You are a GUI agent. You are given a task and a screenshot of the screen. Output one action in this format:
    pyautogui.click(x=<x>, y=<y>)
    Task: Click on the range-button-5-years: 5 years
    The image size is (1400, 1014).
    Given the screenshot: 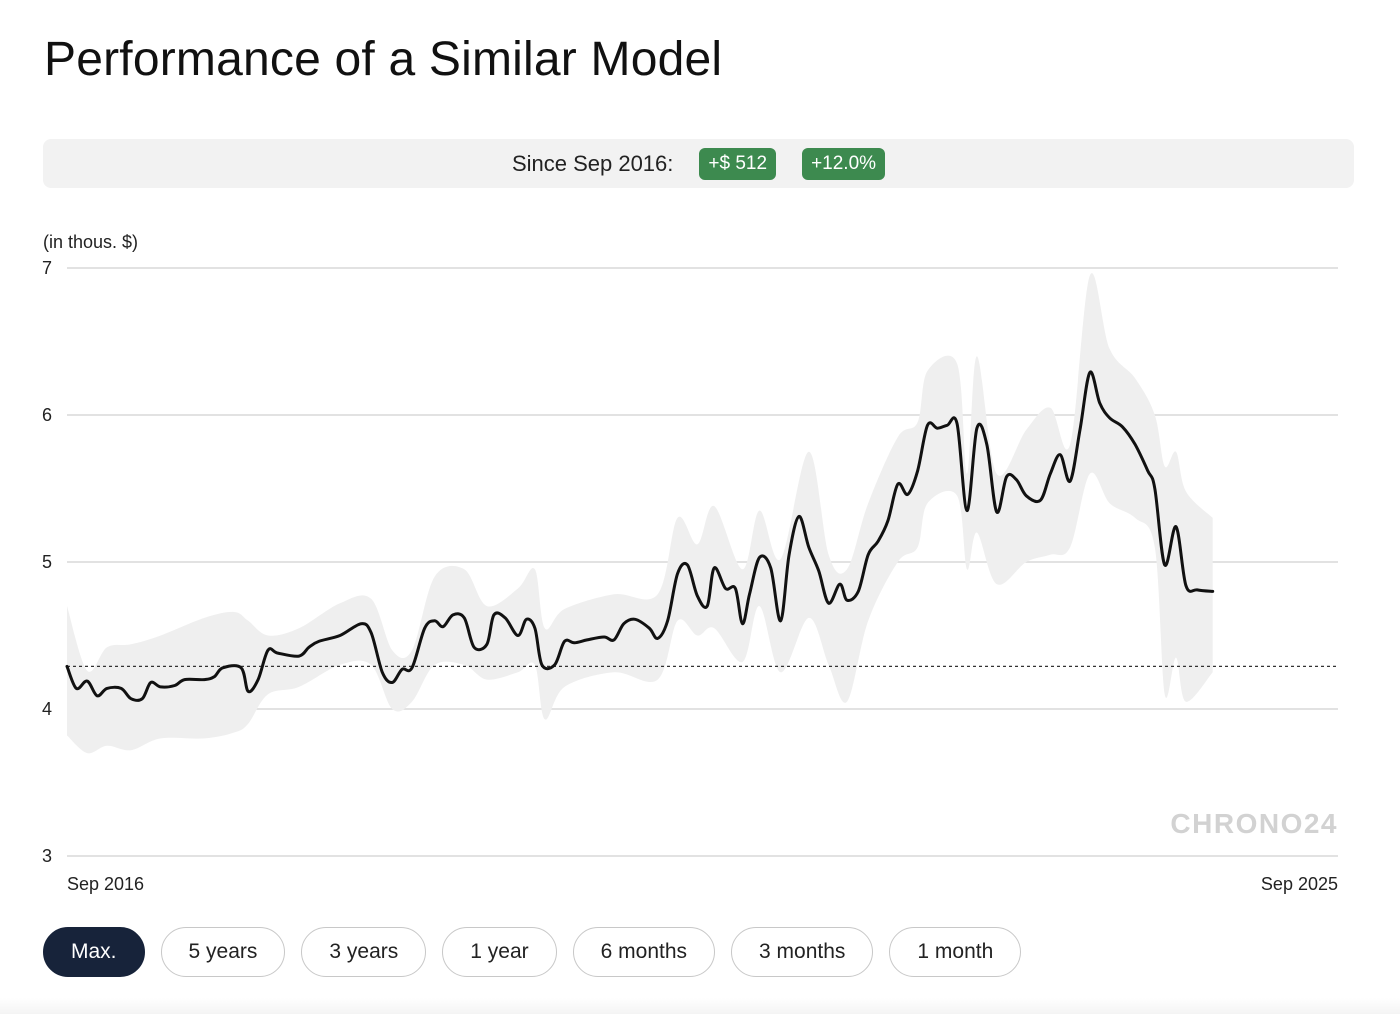 What is the action you would take?
    pyautogui.click(x=223, y=952)
    